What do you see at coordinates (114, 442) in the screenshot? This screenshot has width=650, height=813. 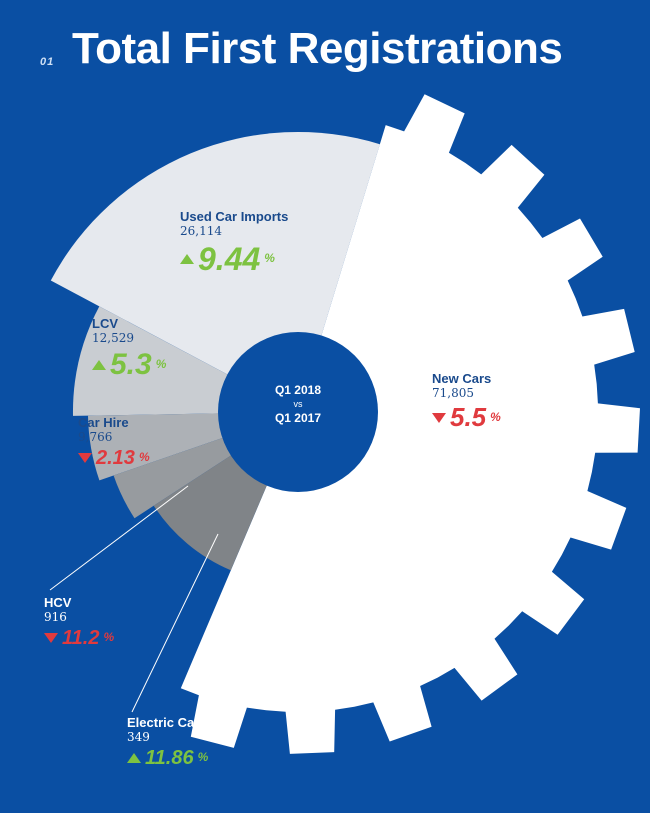 I see `label-car-hire: Car Hire 9,766 2.13%` at bounding box center [114, 442].